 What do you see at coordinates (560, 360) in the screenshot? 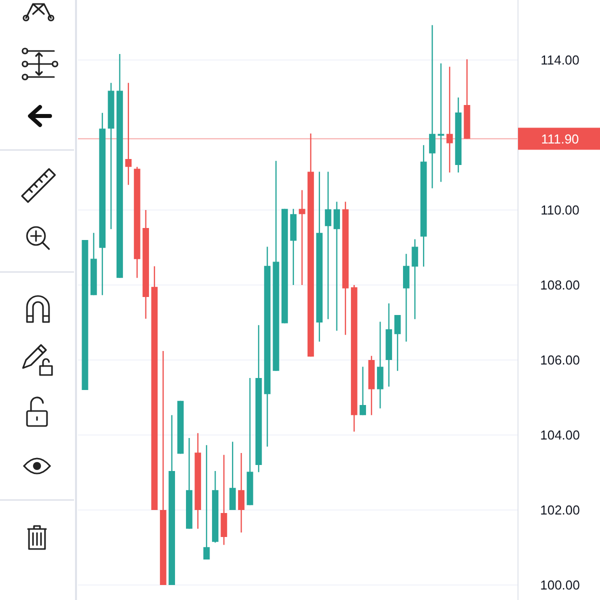
I see `y-tick-label: 106.00` at bounding box center [560, 360].